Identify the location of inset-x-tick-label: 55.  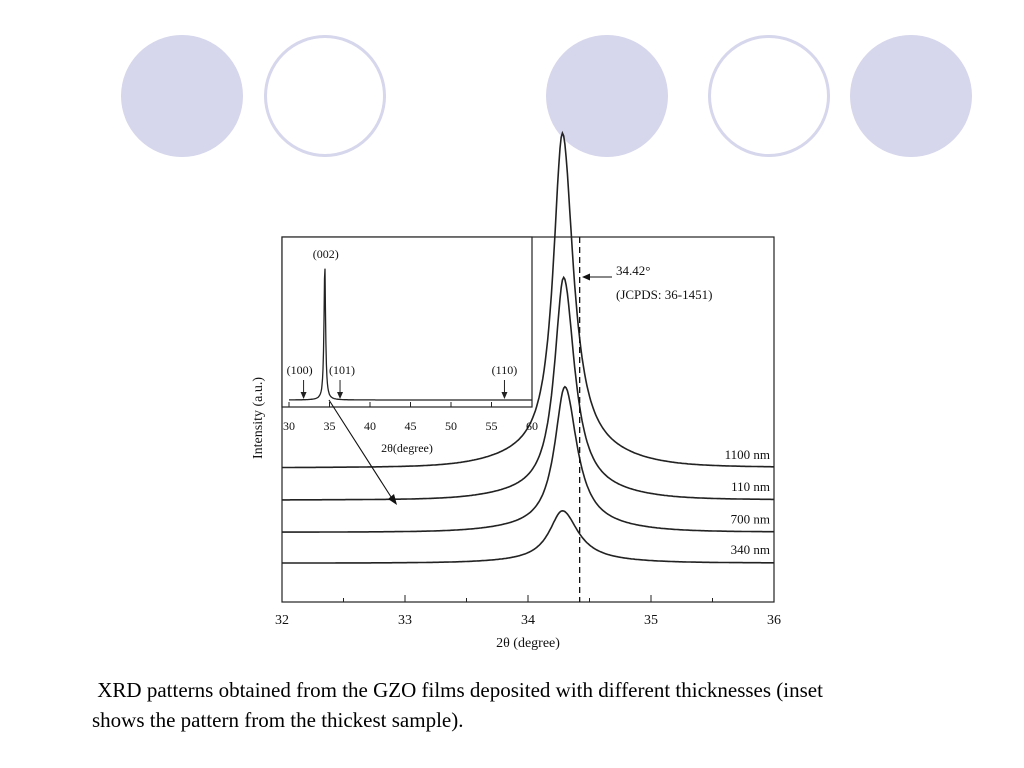
(492, 426).